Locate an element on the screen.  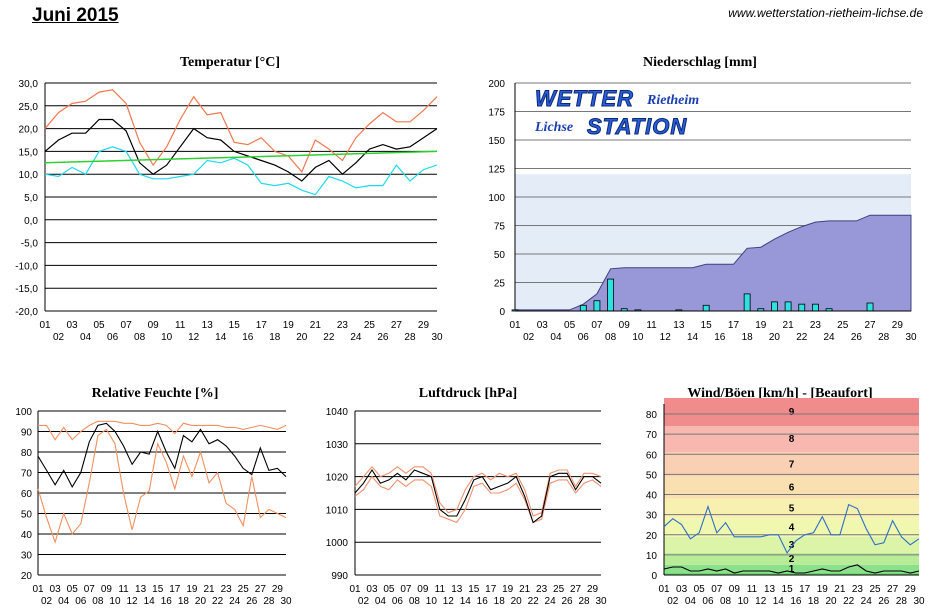
chart-title-humidity: Relative Feuchte [%] is located at coordinates (155, 393).